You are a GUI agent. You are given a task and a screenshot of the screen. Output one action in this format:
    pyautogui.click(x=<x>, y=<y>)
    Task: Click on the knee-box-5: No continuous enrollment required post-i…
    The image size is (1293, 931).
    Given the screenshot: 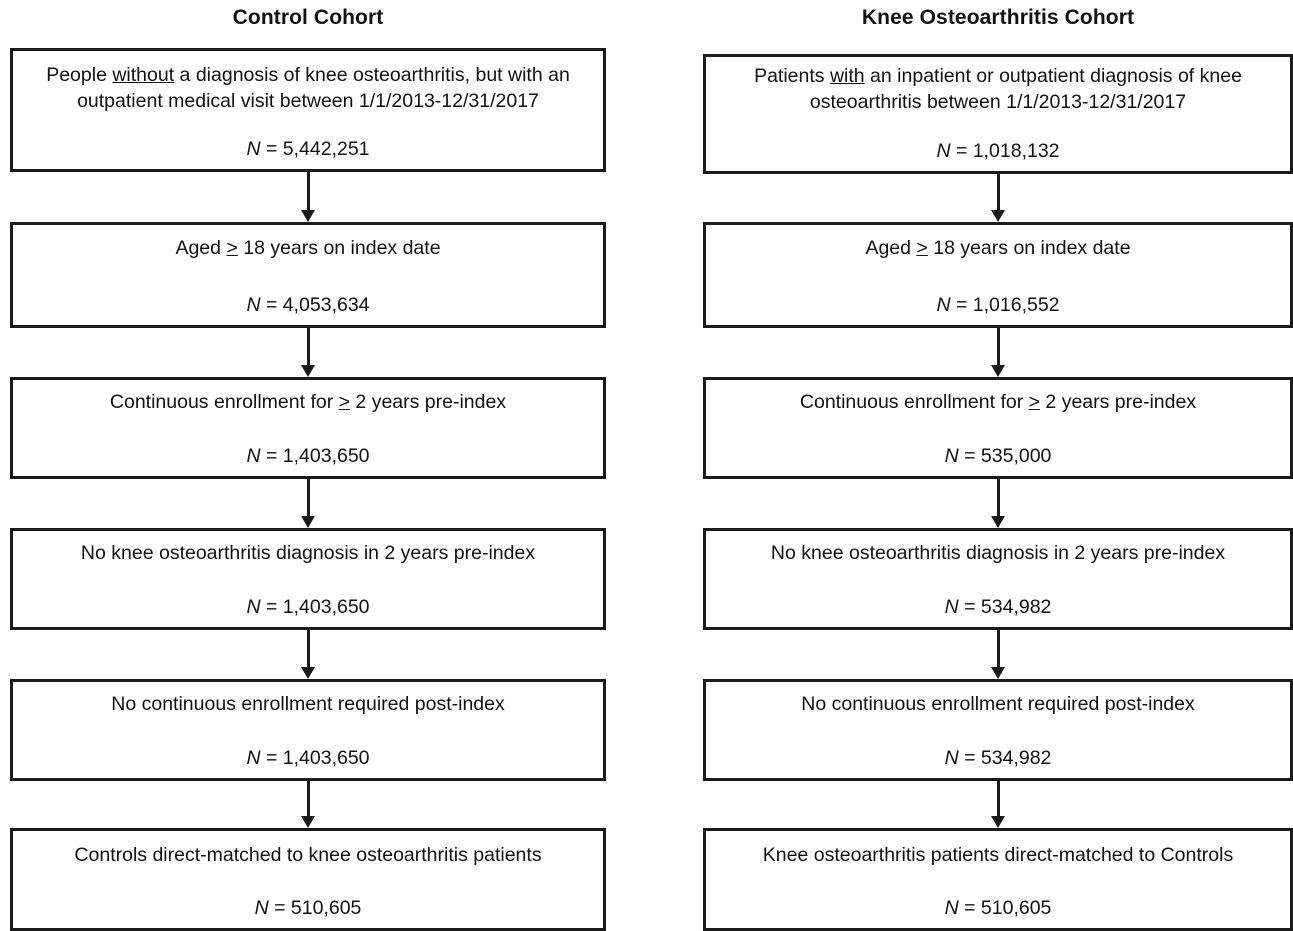 What is the action you would take?
    pyautogui.click(x=998, y=730)
    